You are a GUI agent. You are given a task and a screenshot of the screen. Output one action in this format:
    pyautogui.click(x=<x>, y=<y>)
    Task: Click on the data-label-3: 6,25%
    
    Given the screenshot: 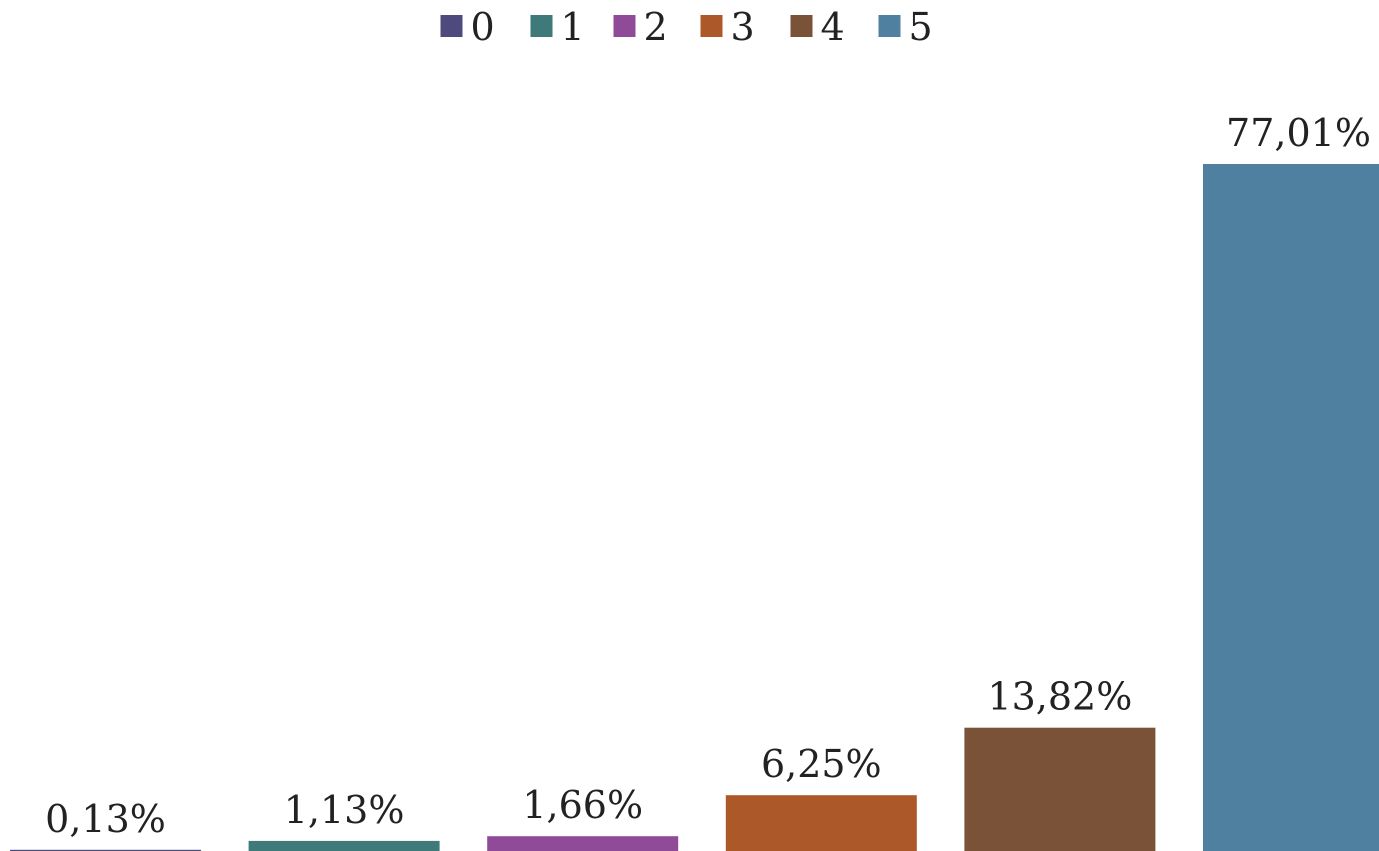 What is the action you would take?
    pyautogui.click(x=821, y=764)
    